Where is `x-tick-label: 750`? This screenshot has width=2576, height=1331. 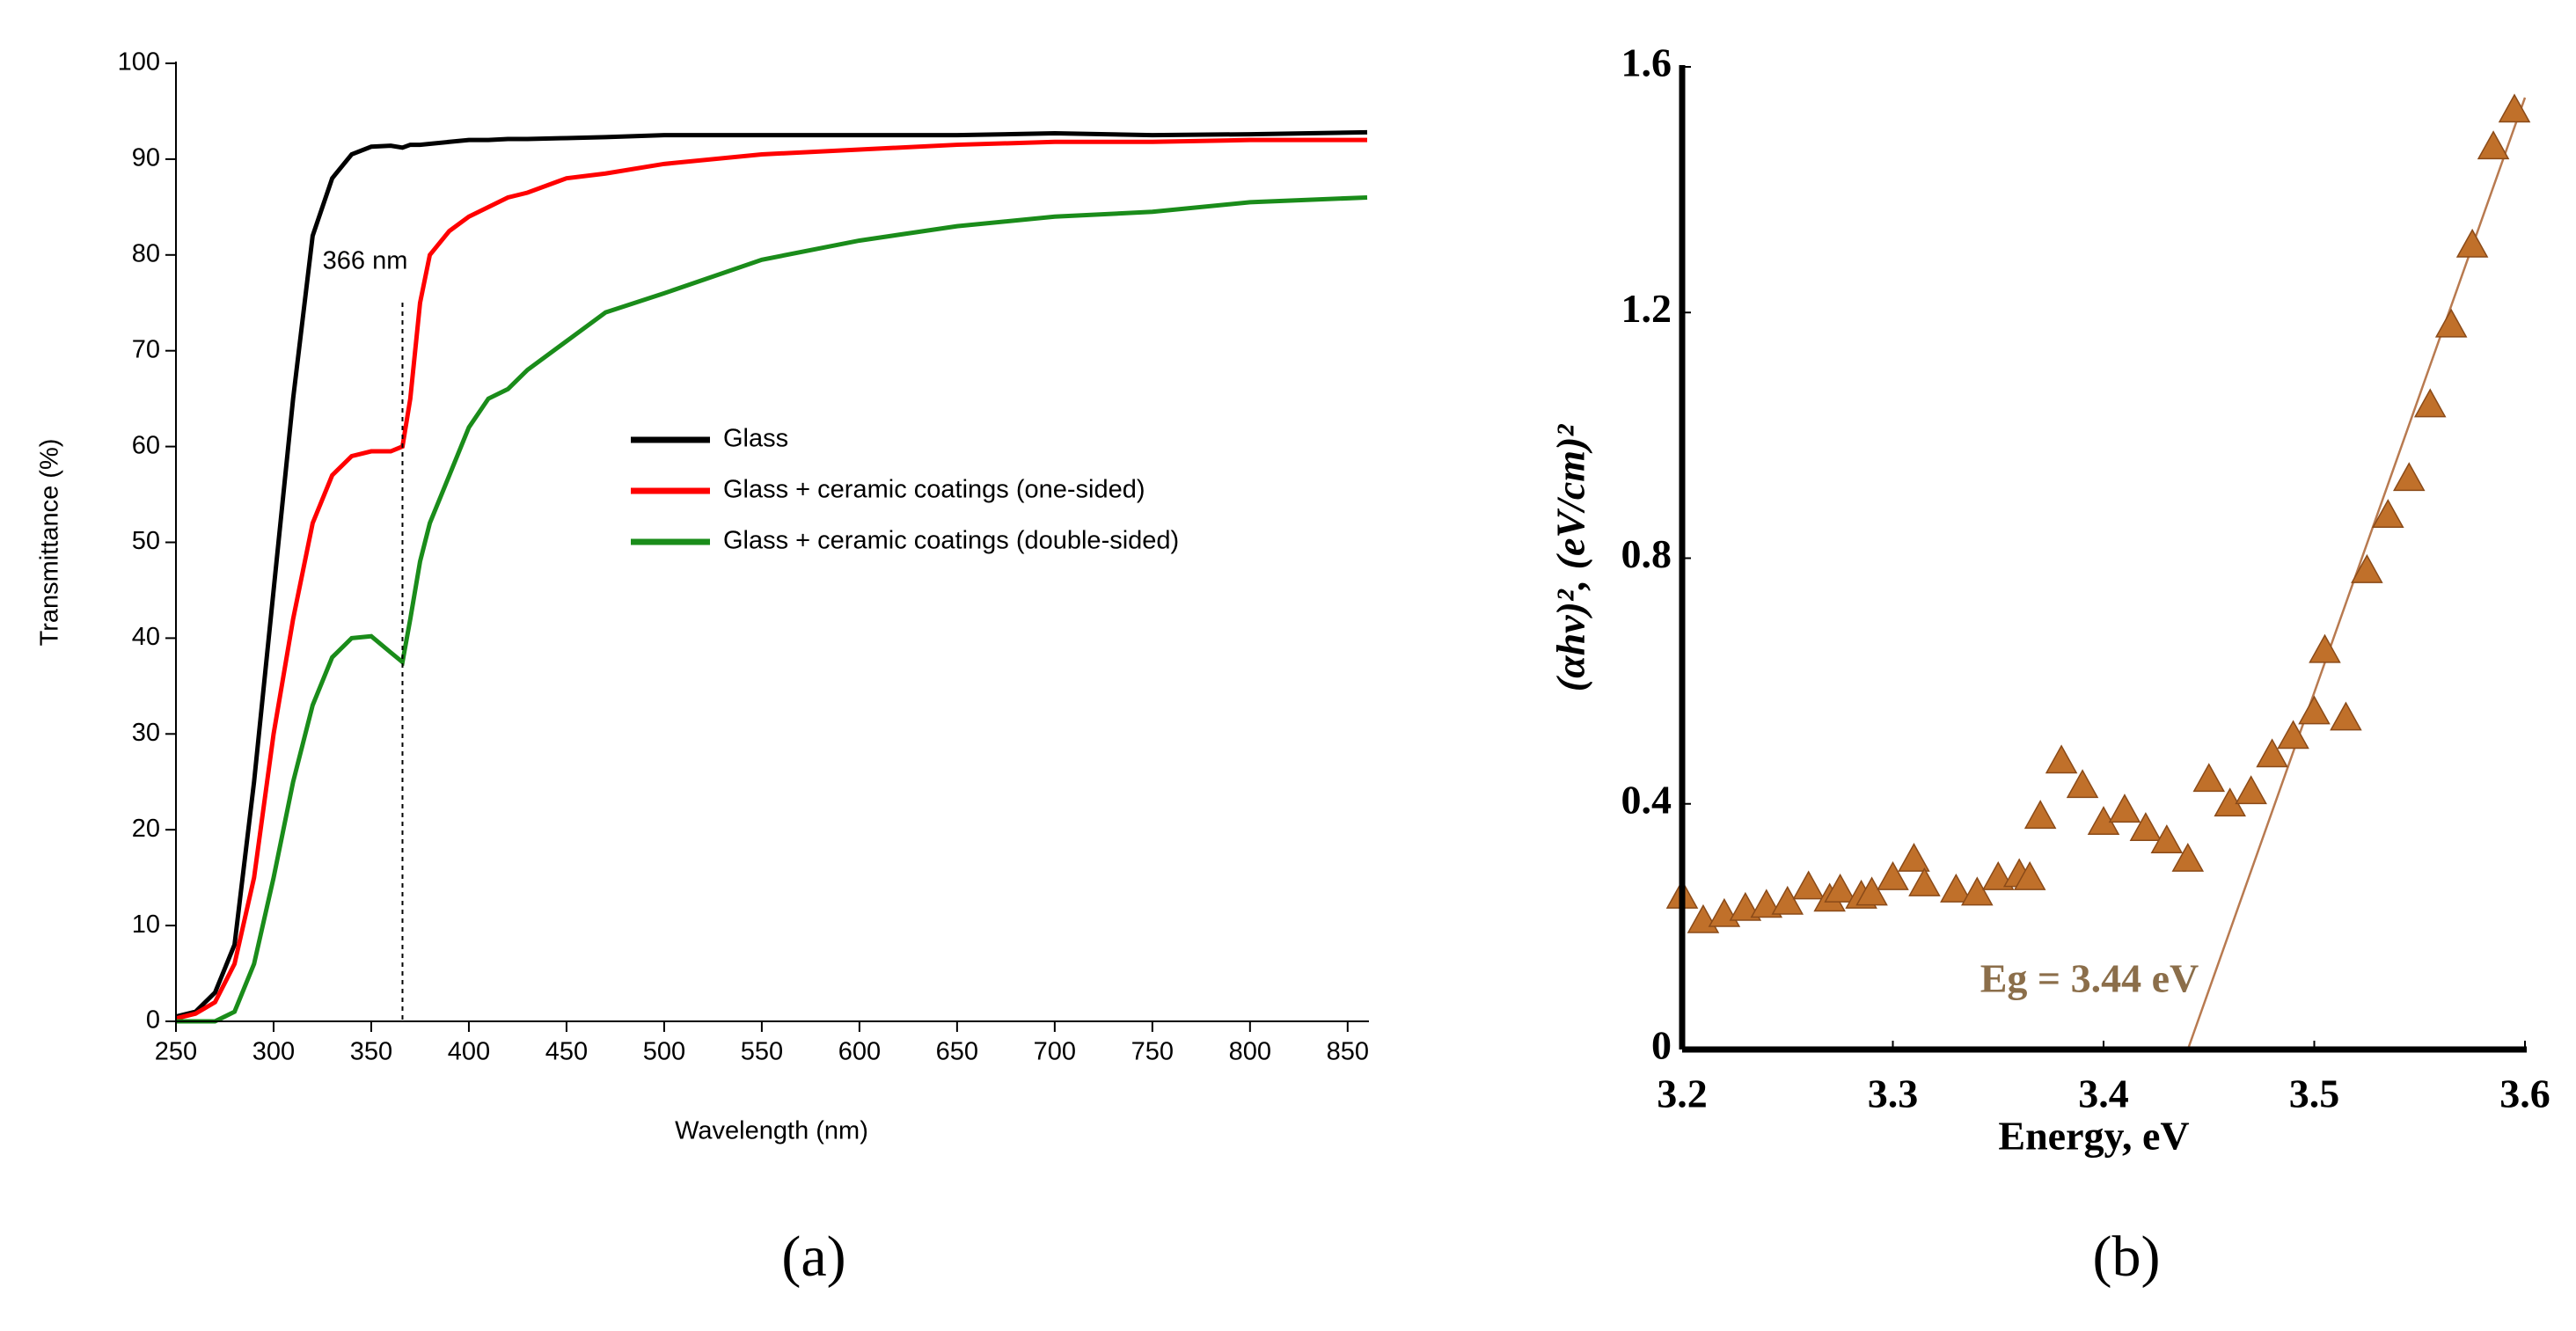 x-tick-label: 750 is located at coordinates (1152, 1052).